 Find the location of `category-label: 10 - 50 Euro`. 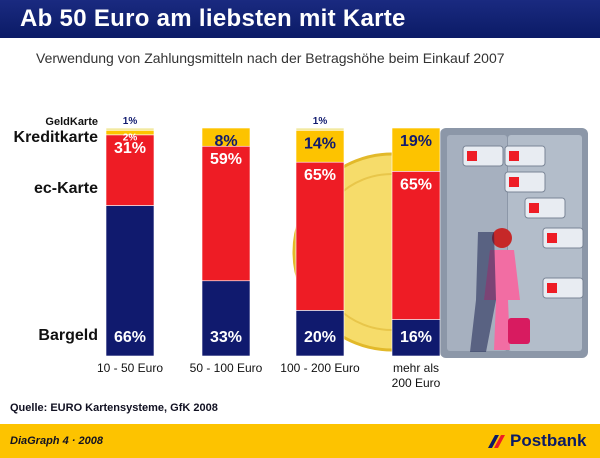

category-label: 10 - 50 Euro is located at coordinates (130, 368).